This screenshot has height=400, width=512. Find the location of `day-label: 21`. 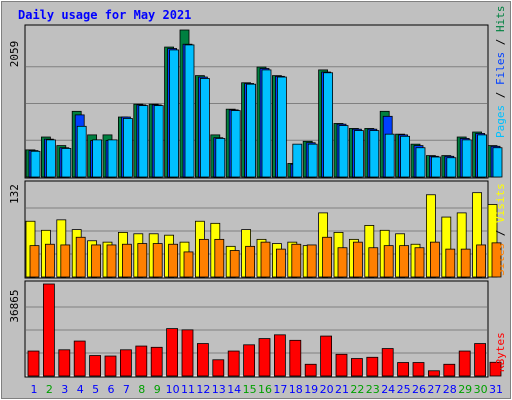

day-label: 21 is located at coordinates (342, 389).